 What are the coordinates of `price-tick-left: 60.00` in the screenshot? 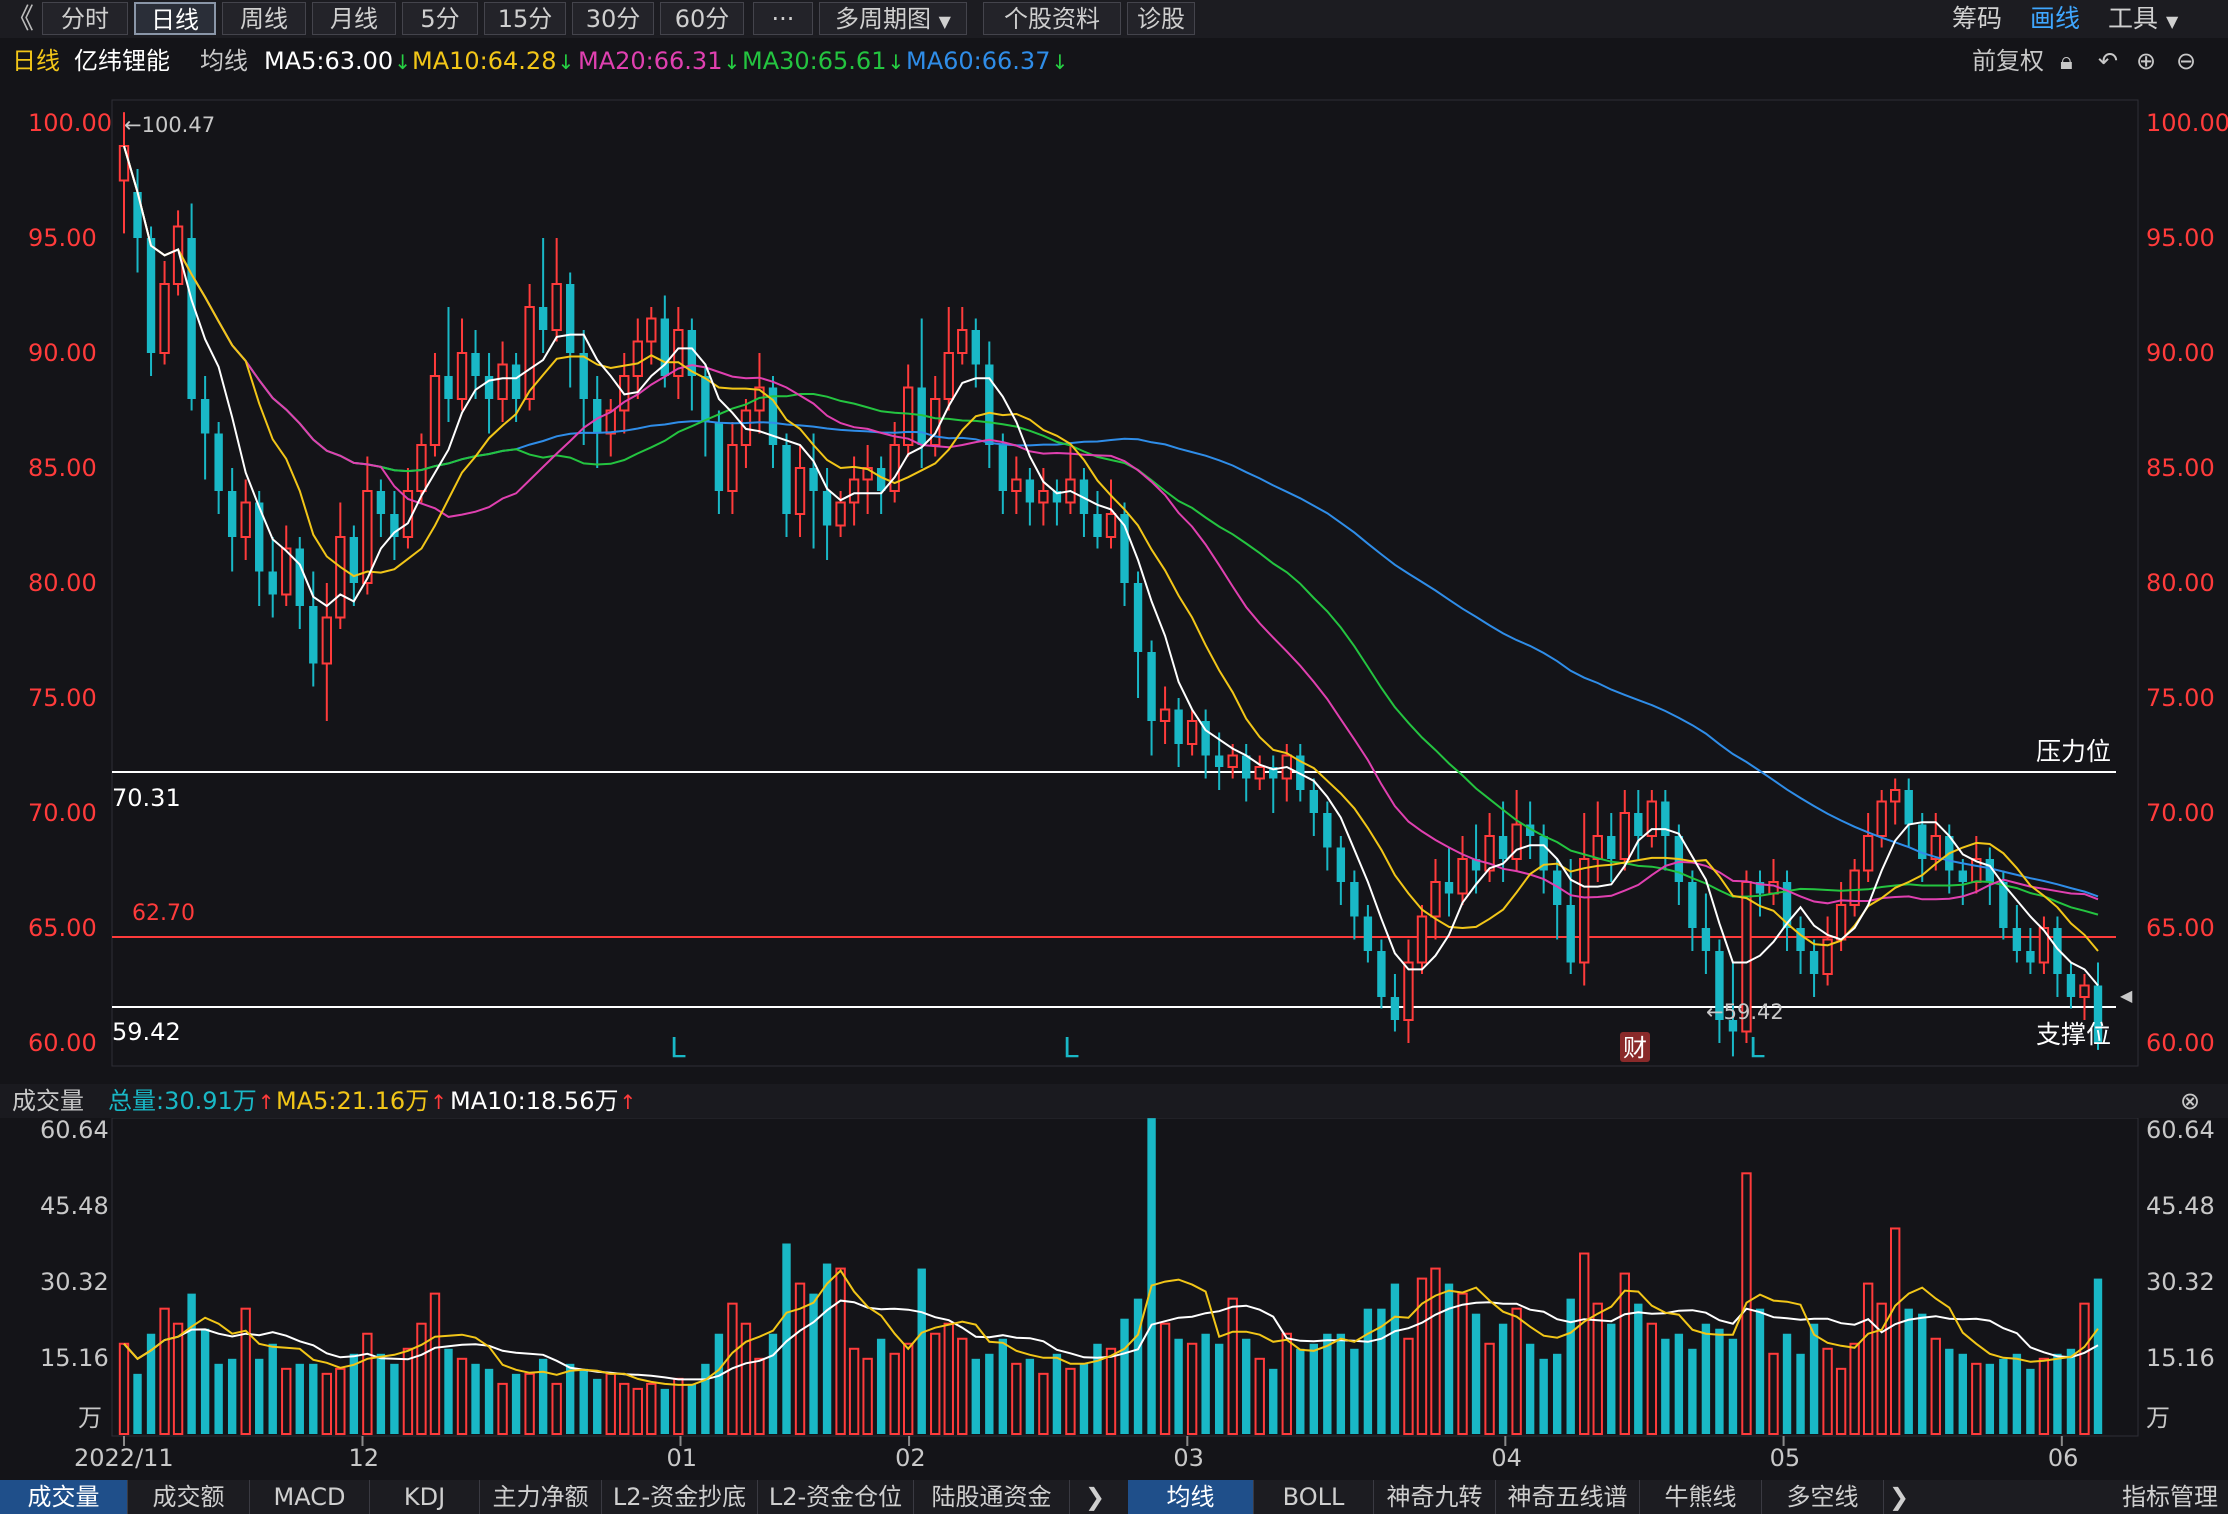 It's located at (62, 1043).